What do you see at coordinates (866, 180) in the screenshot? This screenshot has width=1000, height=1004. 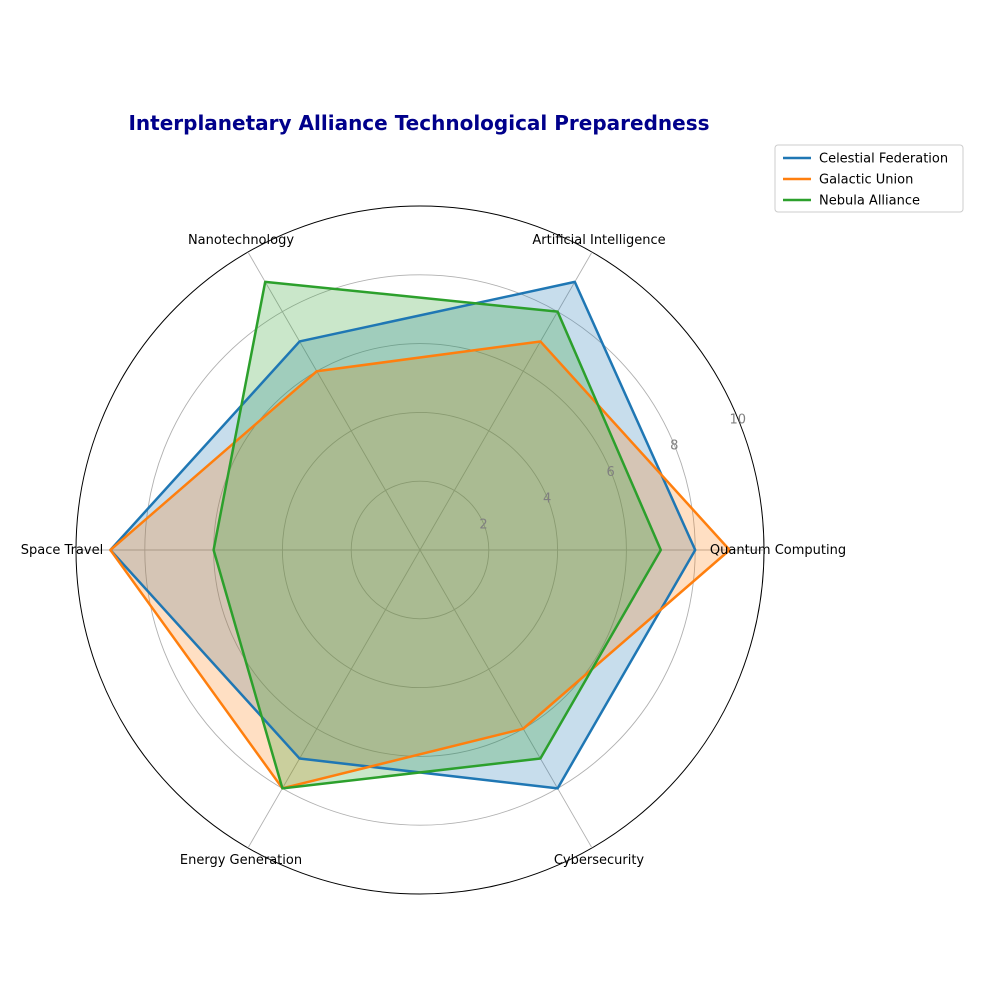 I see `legend-label: Galactic Union` at bounding box center [866, 180].